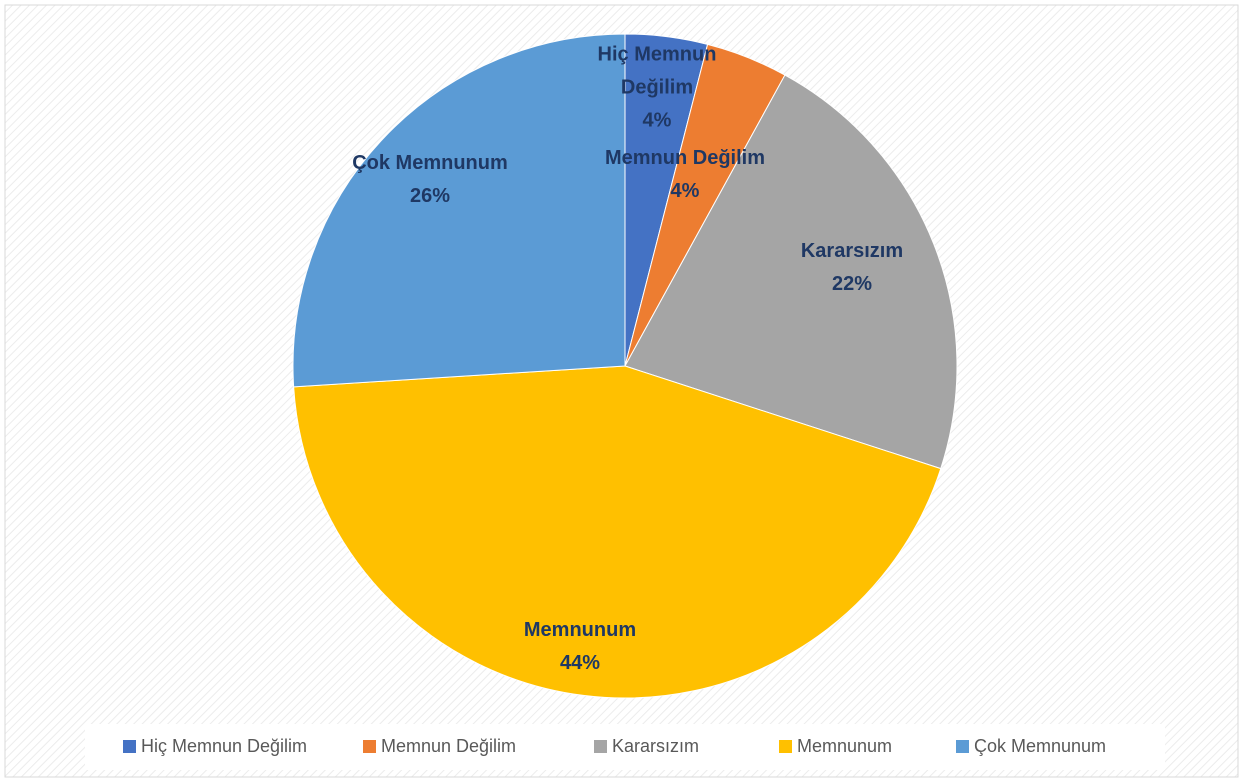 The image size is (1244, 783). I want to click on data-label-name: Memnunum, so click(580, 630).